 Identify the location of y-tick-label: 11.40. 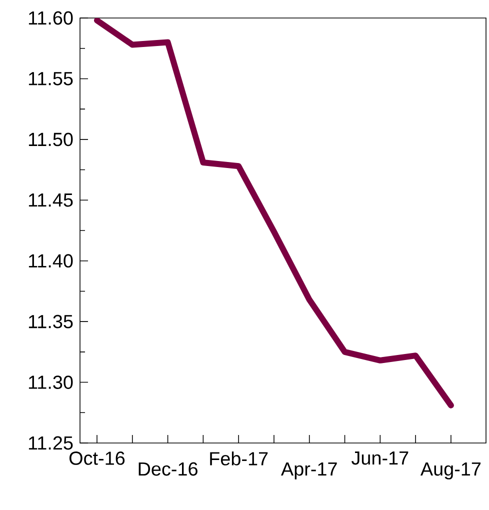
(50, 261).